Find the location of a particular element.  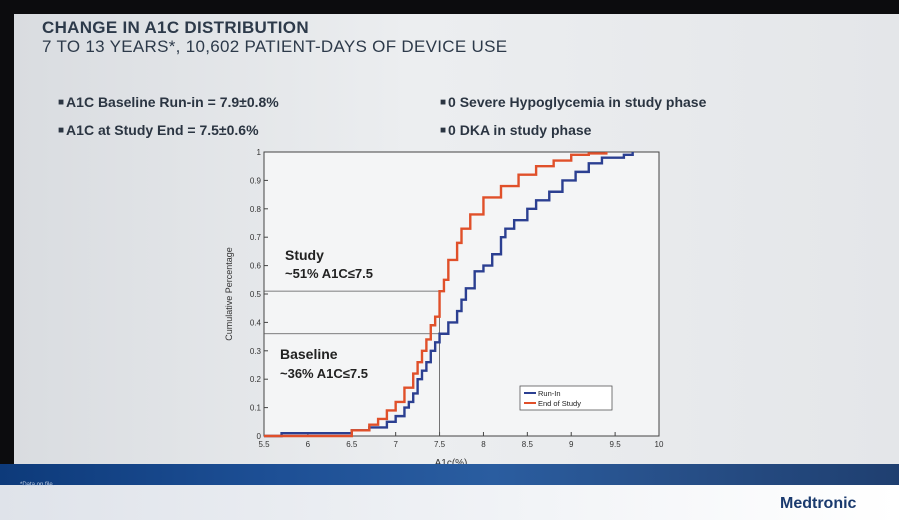

y-tick-label: 0.9 is located at coordinates (256, 180).